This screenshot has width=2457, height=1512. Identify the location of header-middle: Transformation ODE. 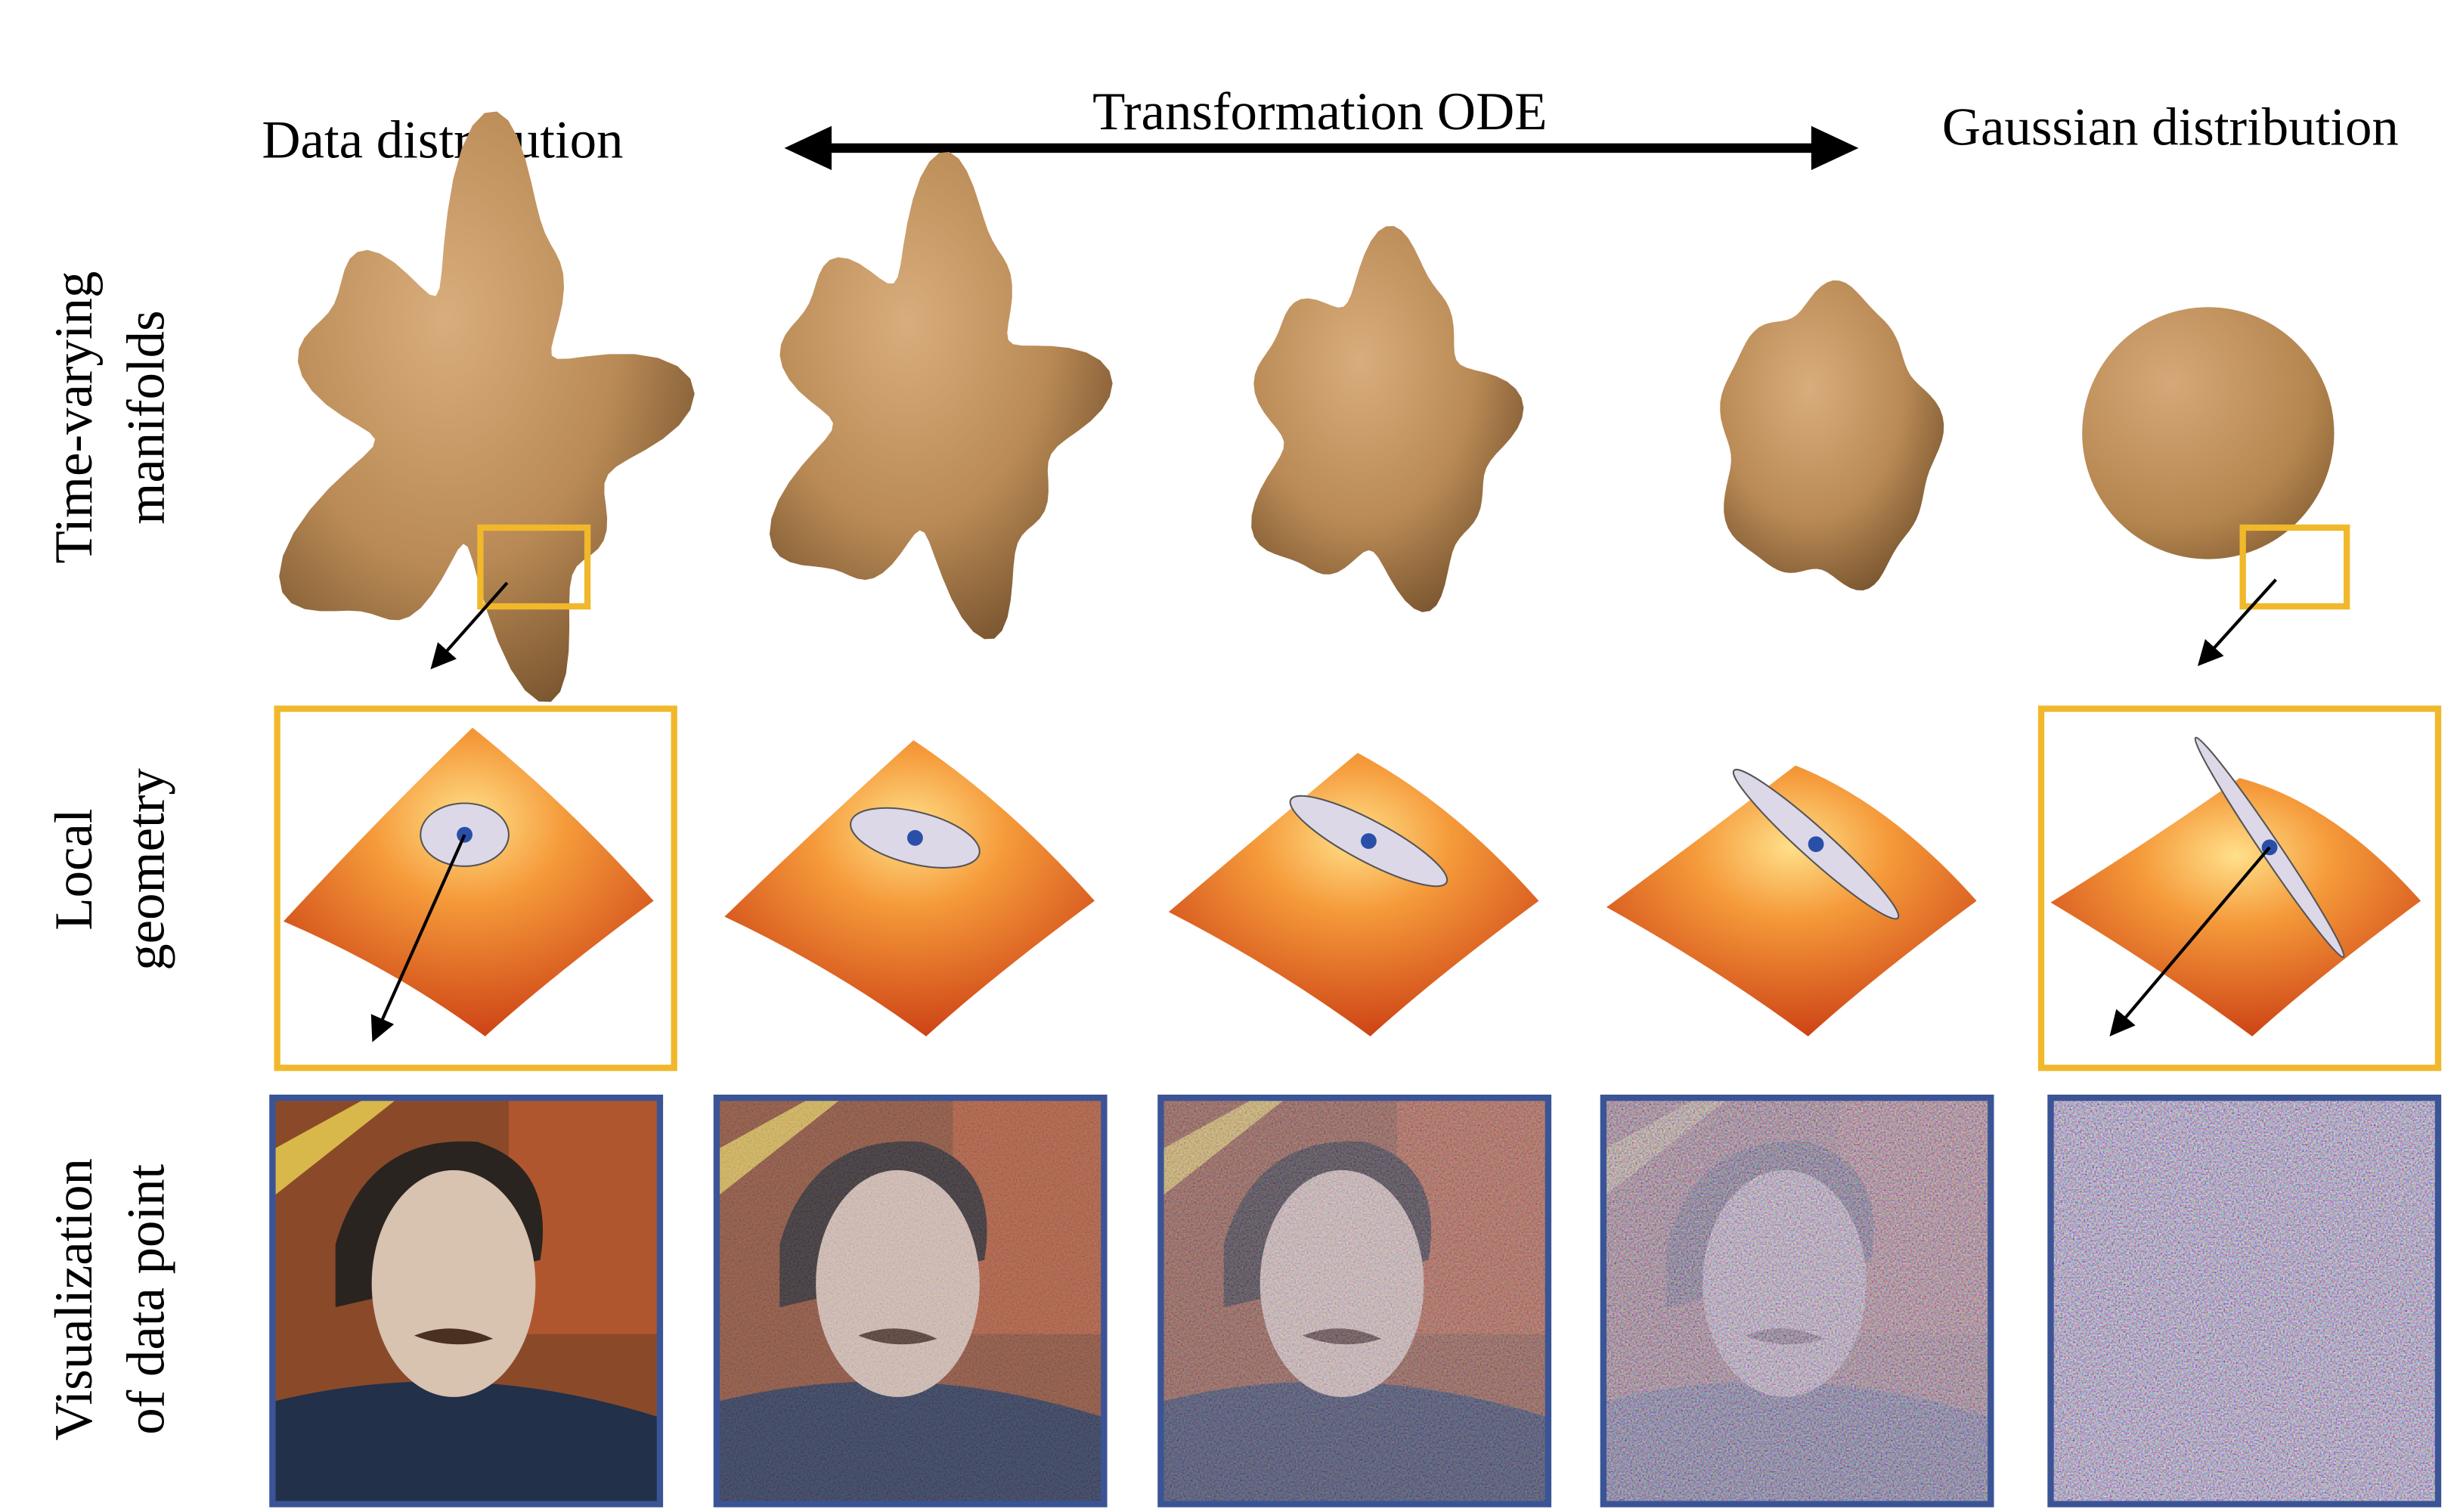
(1319, 111).